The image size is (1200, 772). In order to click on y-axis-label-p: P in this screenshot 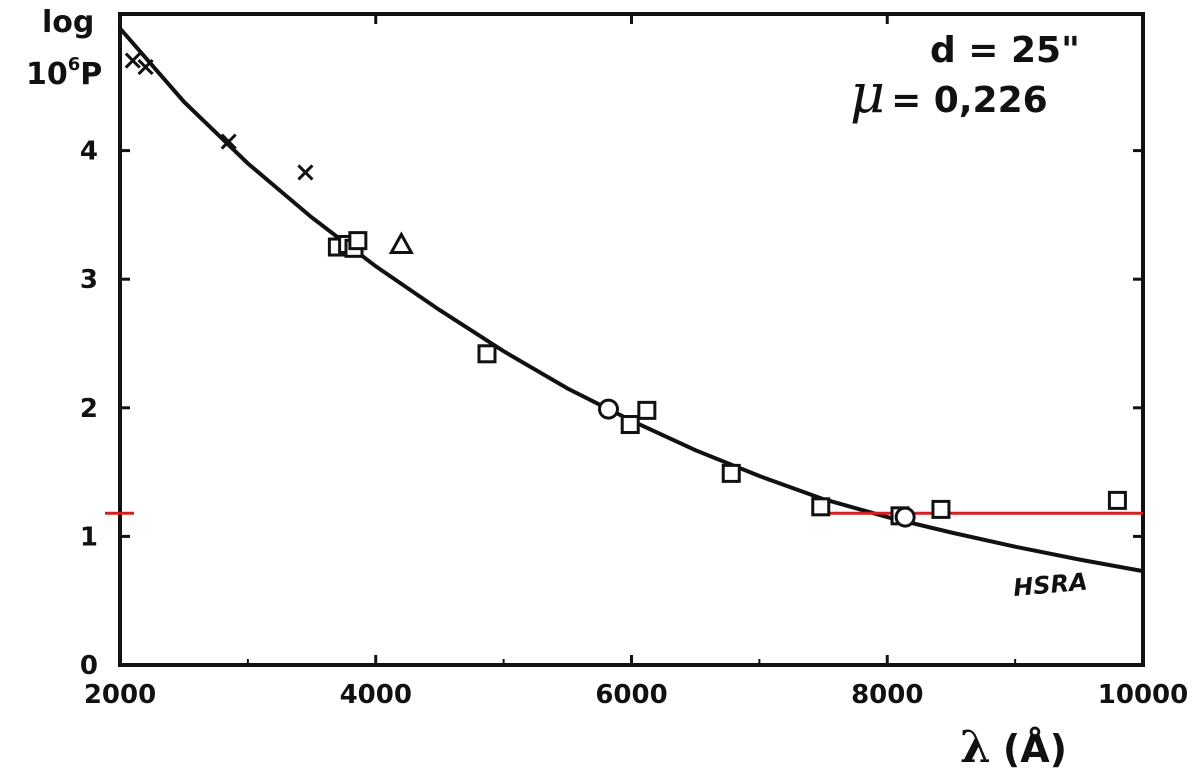, I will do `click(91, 74)`.